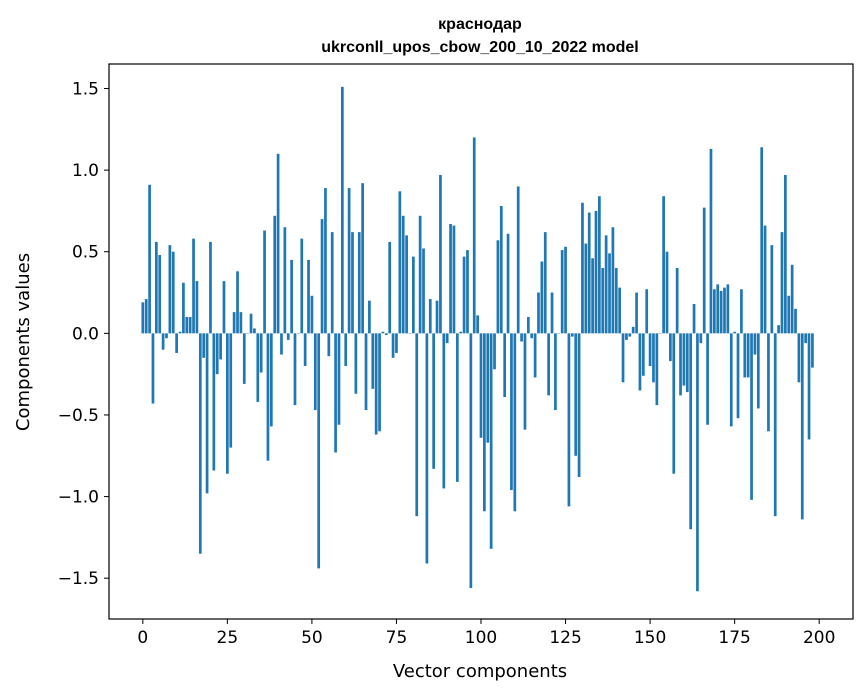  I want to click on x-tick-label: 100, so click(481, 638).